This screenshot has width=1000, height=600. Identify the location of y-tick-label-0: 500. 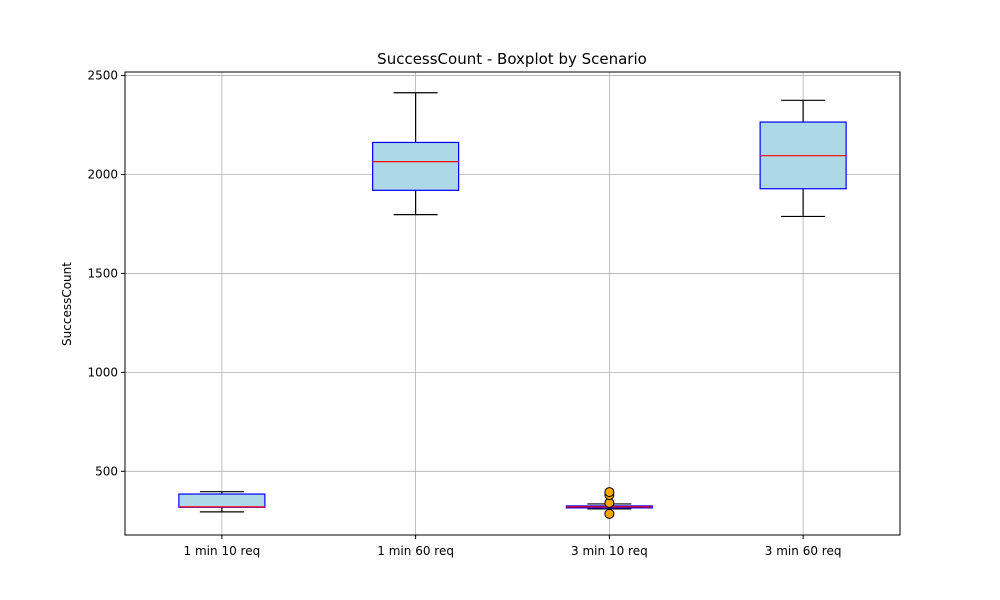
(106, 471).